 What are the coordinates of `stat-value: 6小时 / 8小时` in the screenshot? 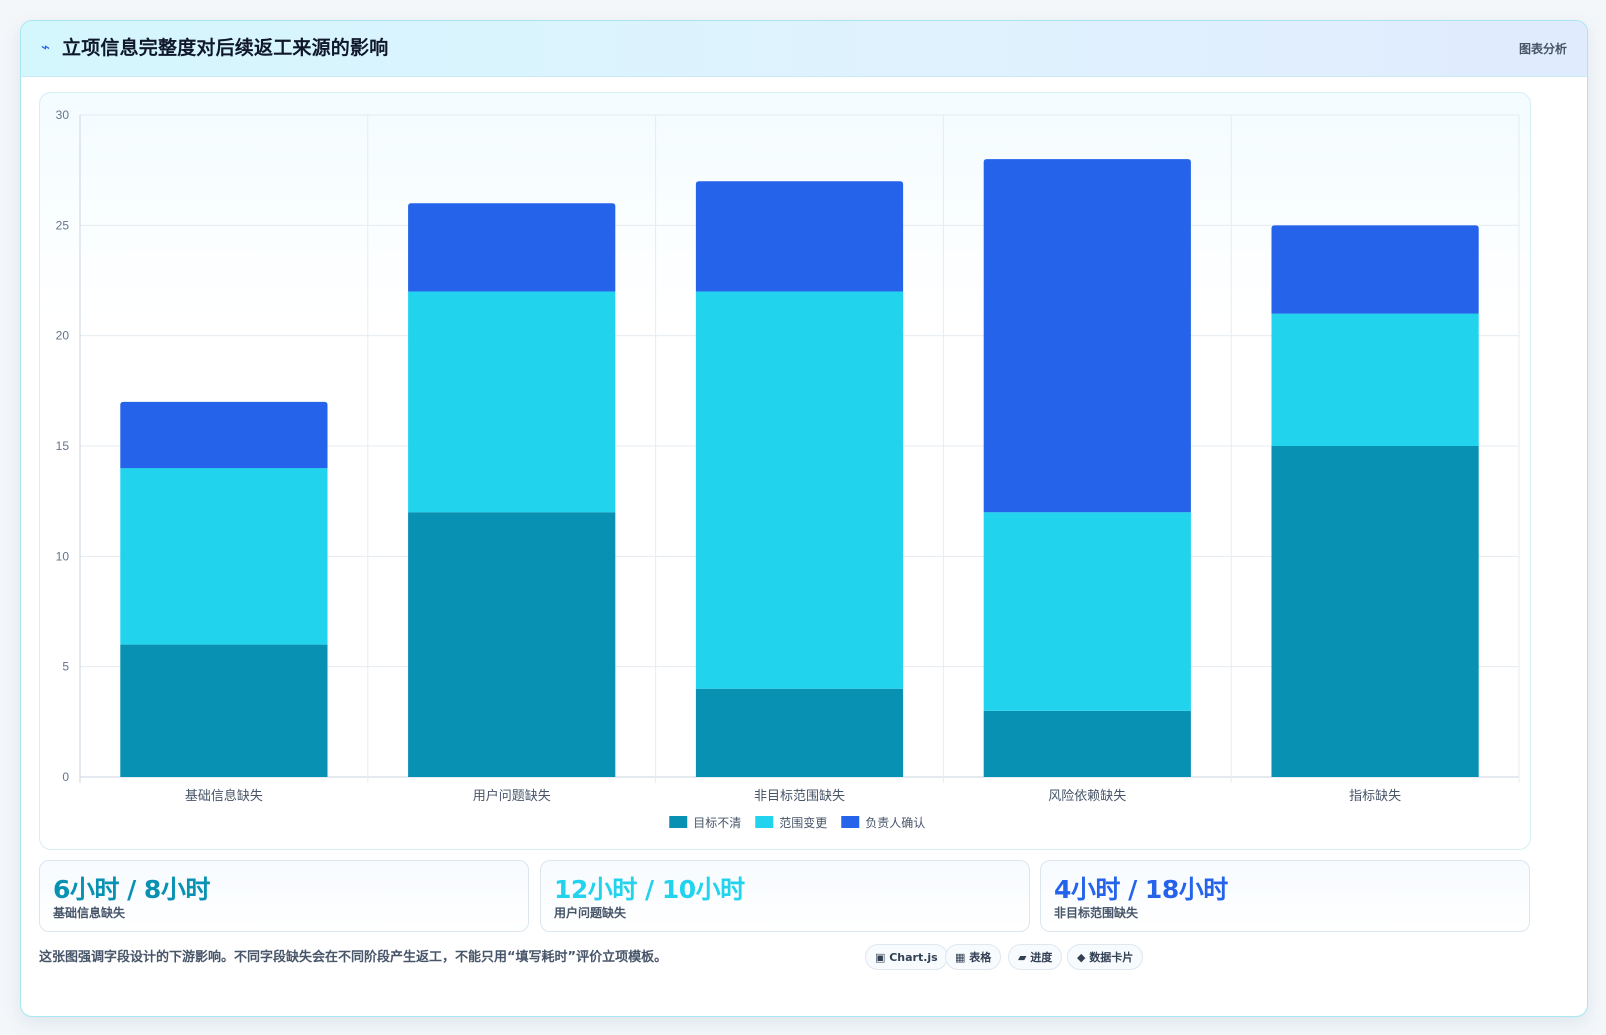 It's located at (131, 889).